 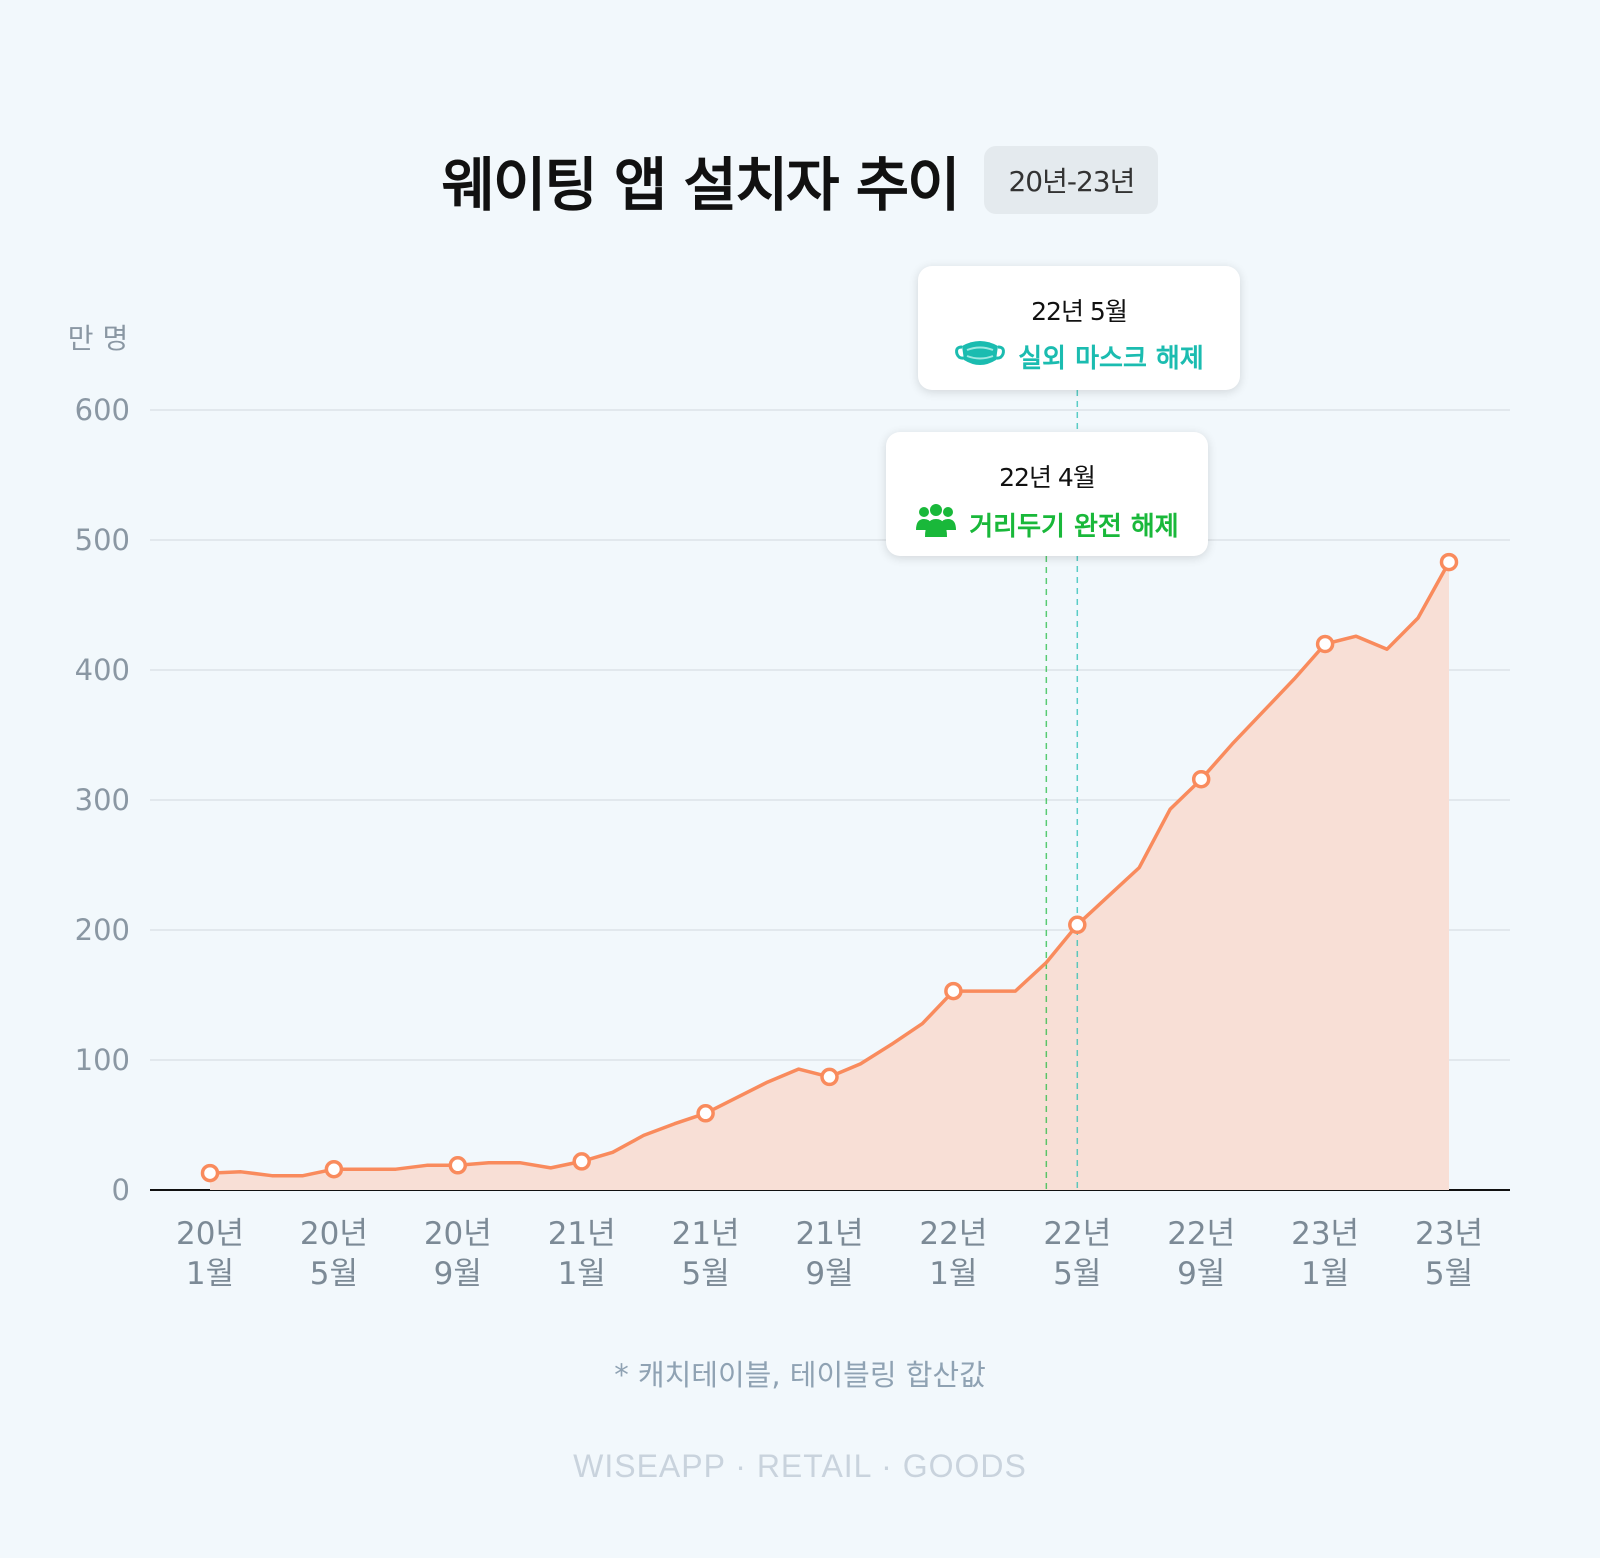 I want to click on mask-icon, so click(x=980, y=356).